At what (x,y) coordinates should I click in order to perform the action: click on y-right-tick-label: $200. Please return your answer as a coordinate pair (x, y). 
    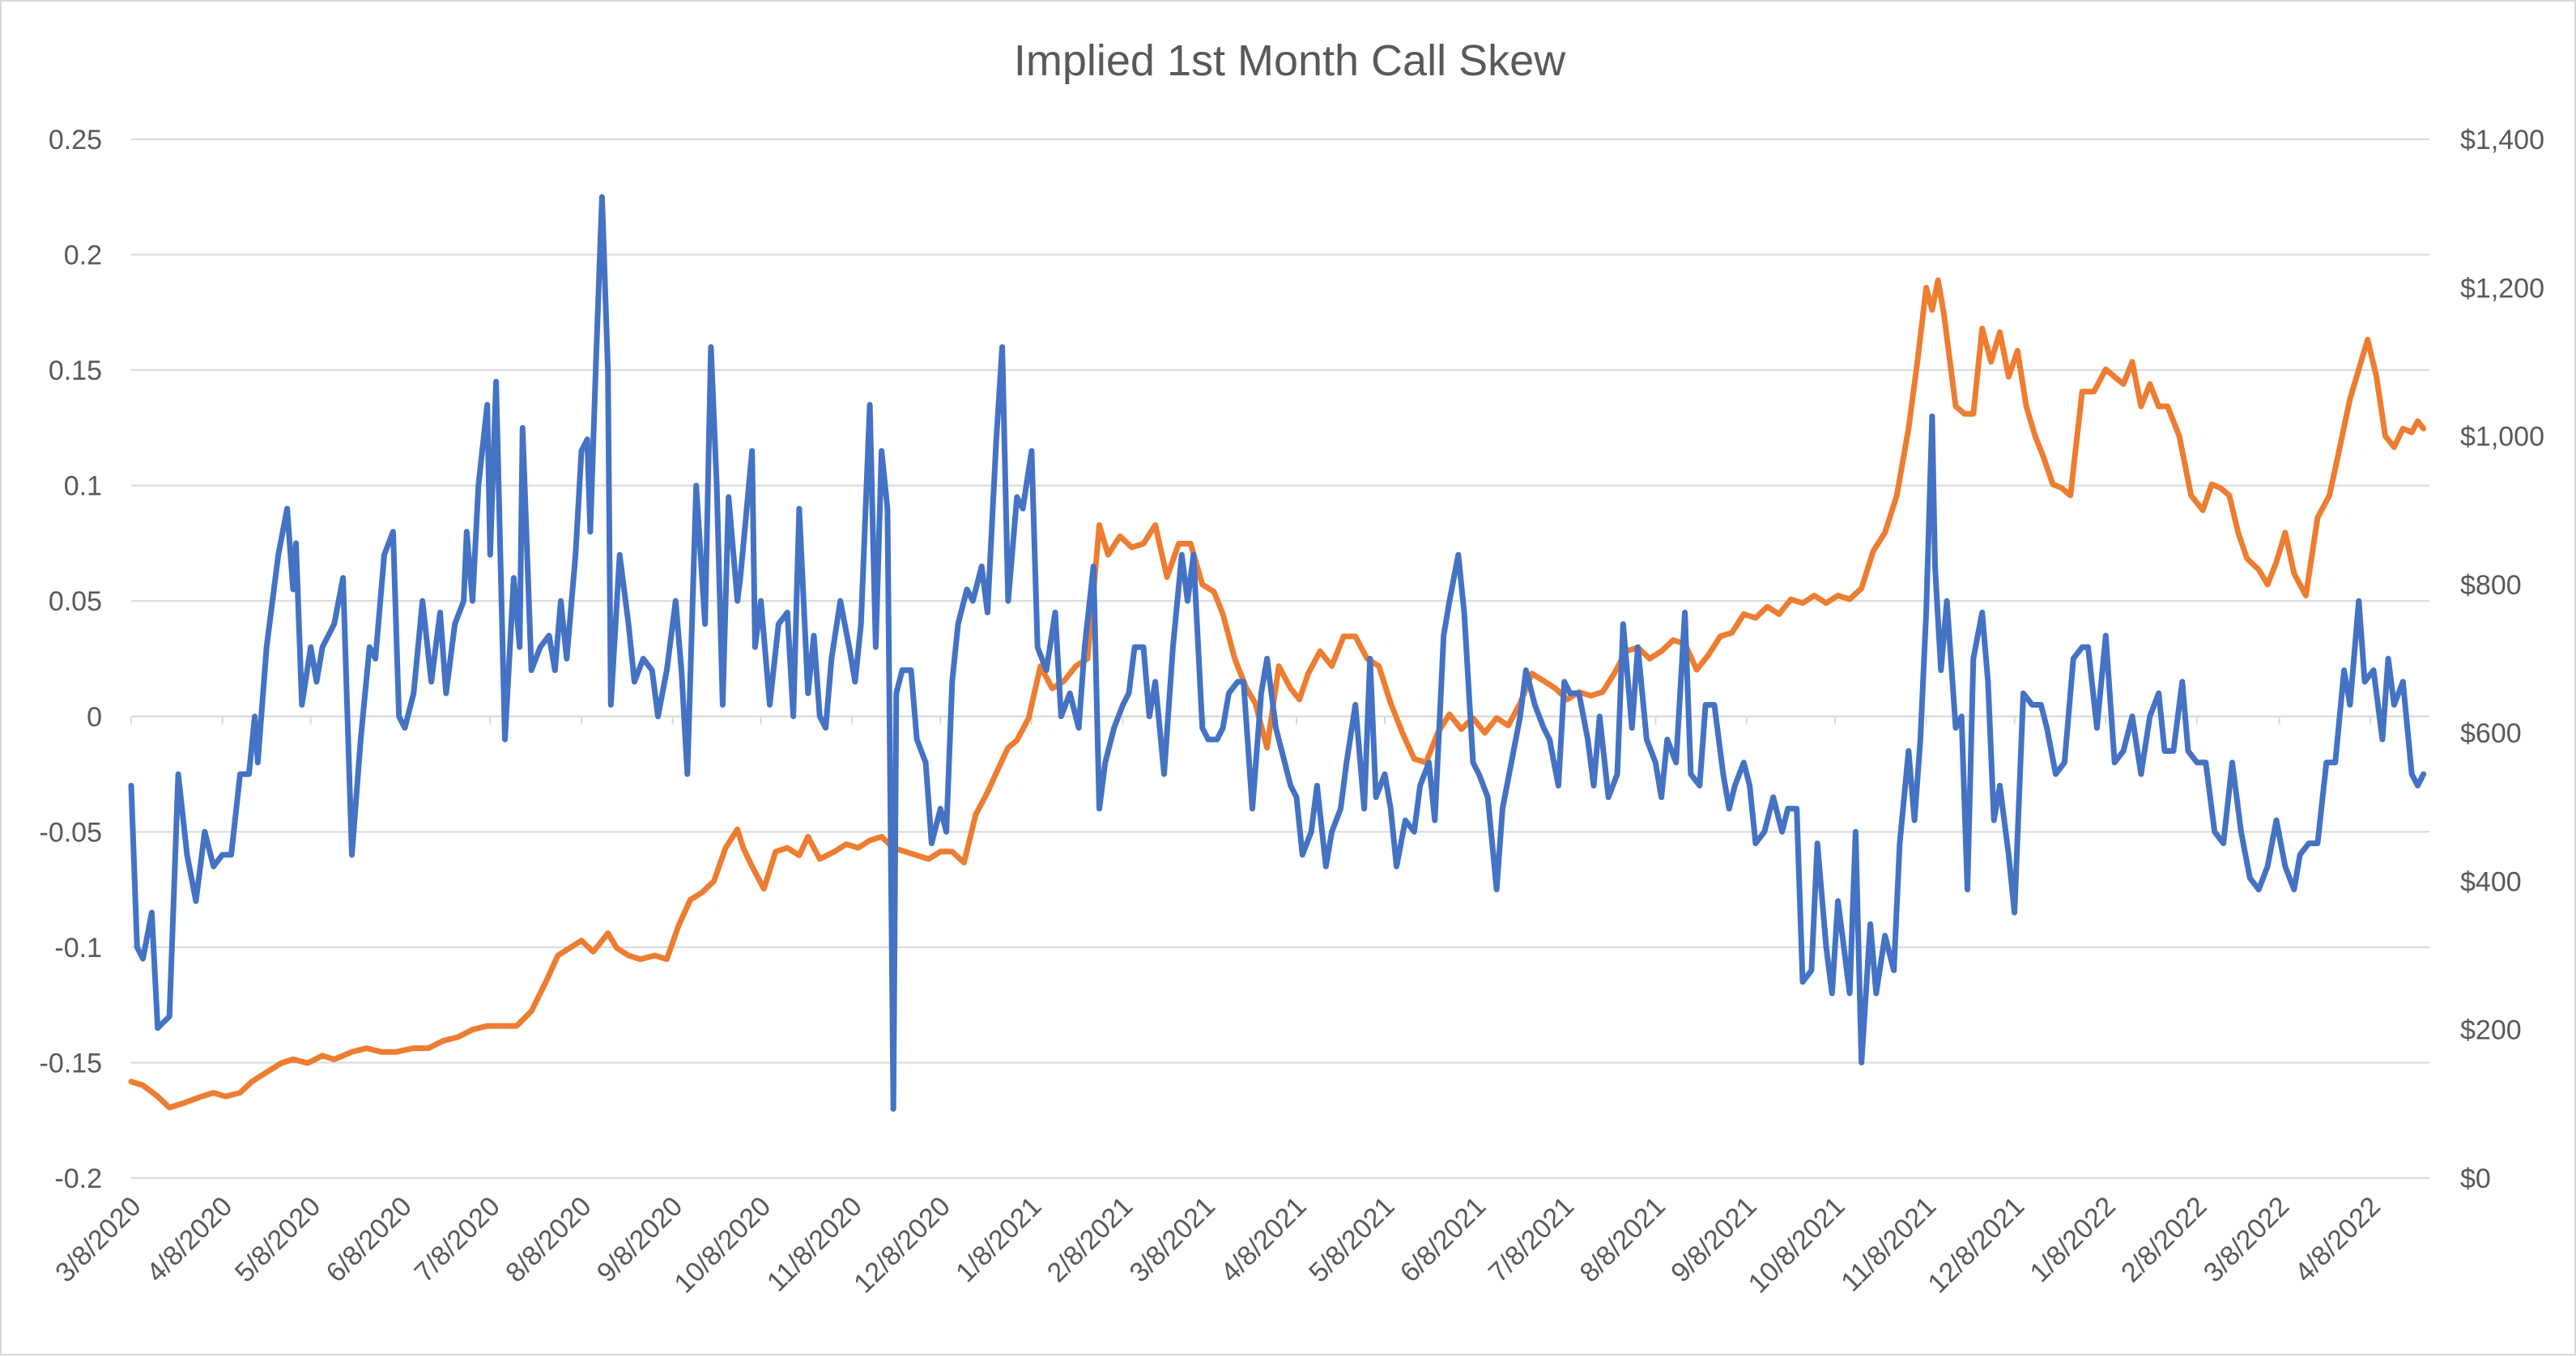
    Looking at the image, I should click on (2491, 1030).